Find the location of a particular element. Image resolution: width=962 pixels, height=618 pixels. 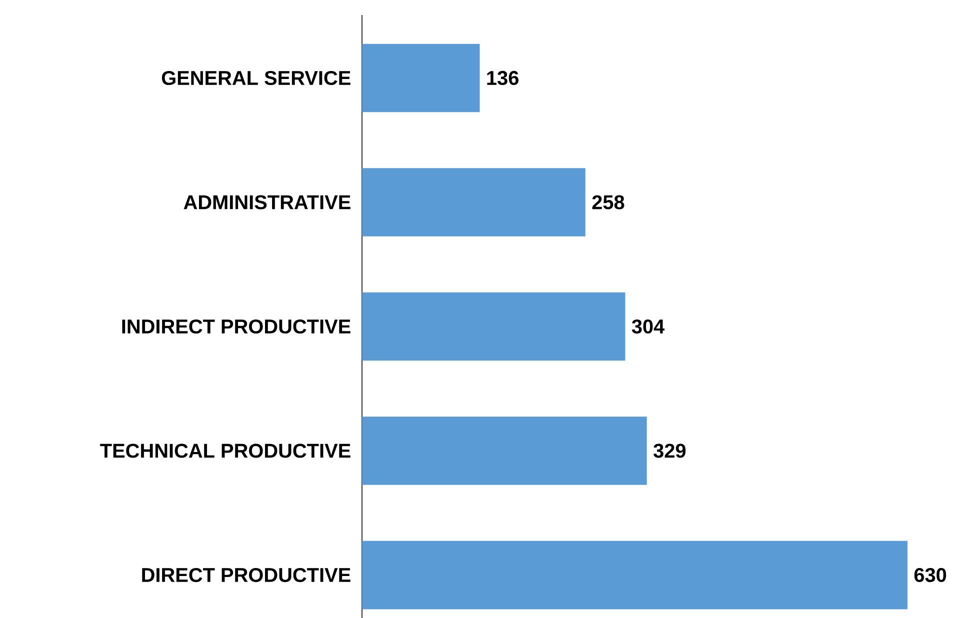

y-tick-label: GENERAL SERVICE is located at coordinates (256, 78).